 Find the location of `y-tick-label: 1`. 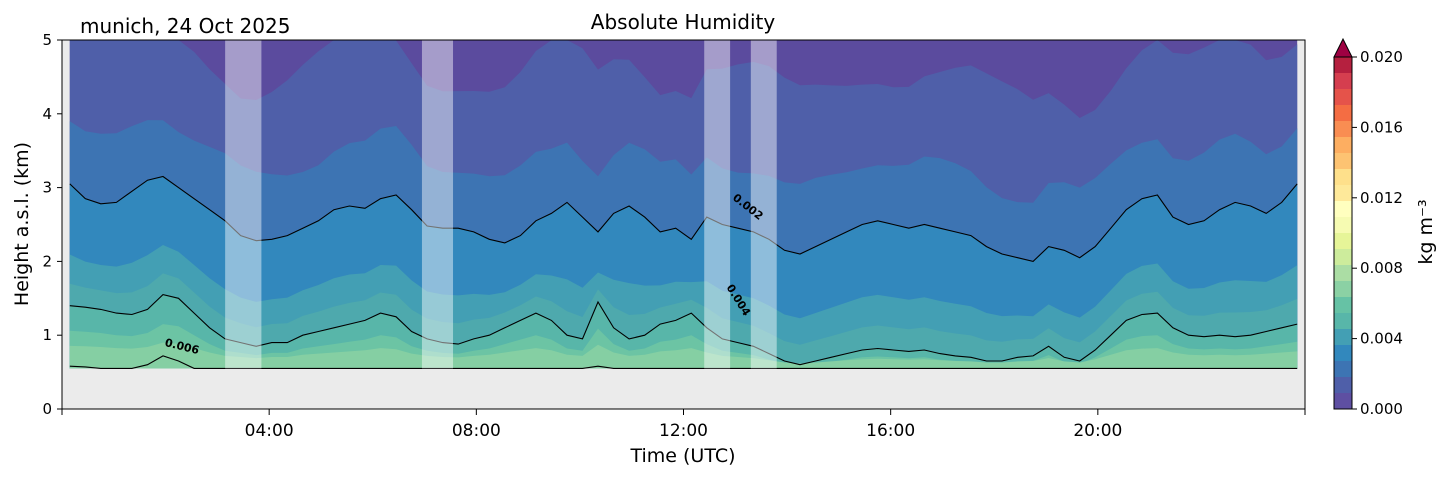

y-tick-label: 1 is located at coordinates (47, 335).